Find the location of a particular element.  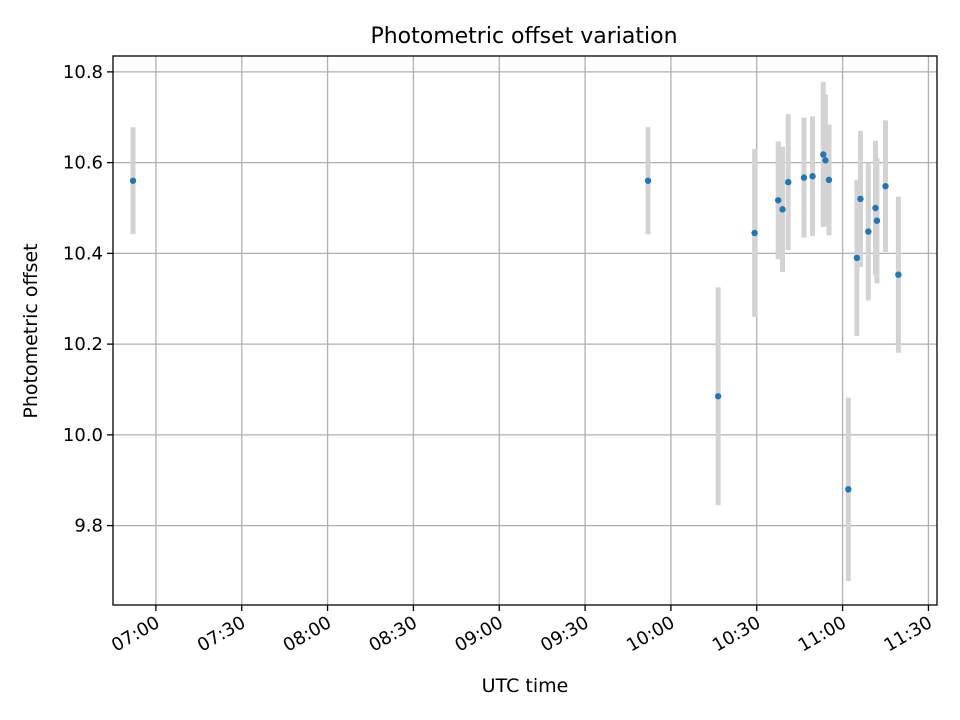

y-axis-label: Photometric offset is located at coordinates (31, 330).